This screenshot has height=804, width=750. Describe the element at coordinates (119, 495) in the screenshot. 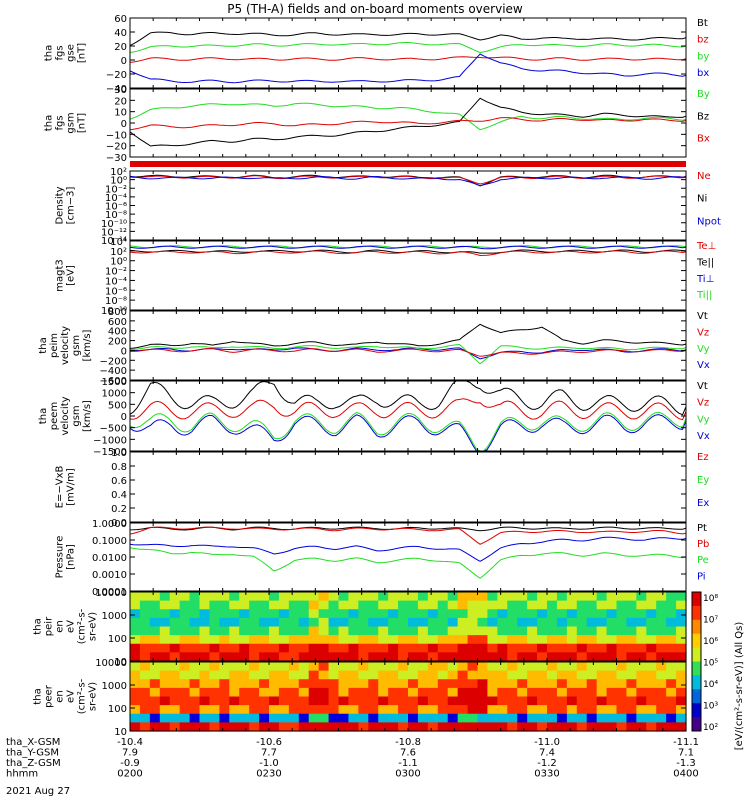

I see `y-tick-label: 0.4` at that location.